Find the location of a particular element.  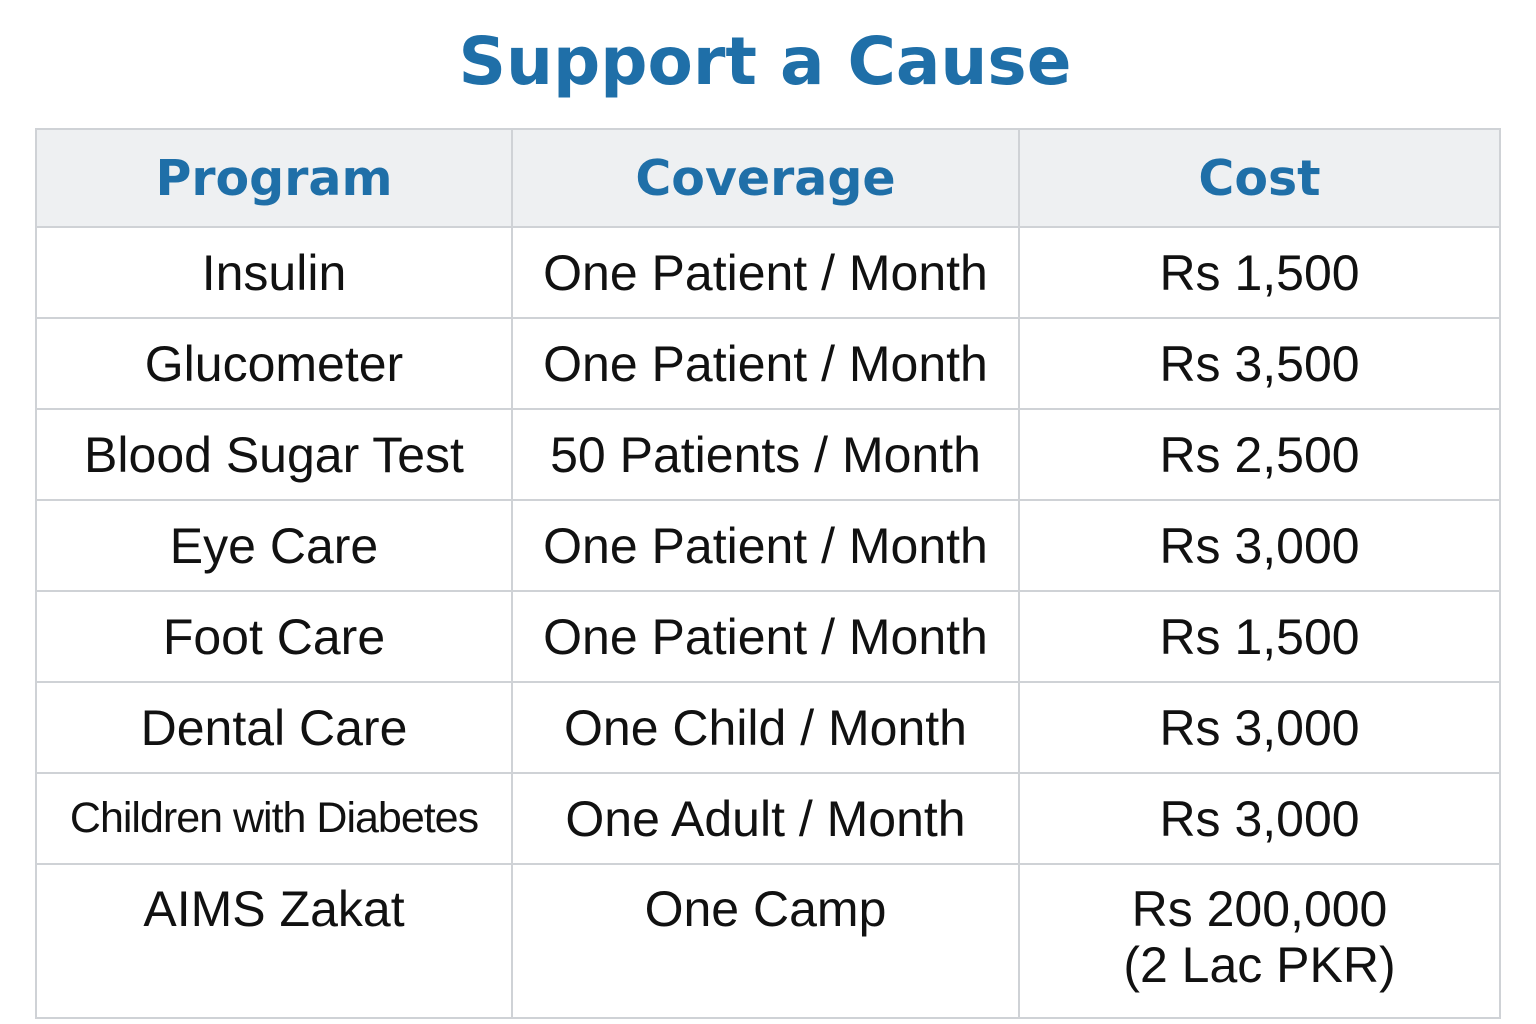

program-cell: Insulin is located at coordinates (274, 272).